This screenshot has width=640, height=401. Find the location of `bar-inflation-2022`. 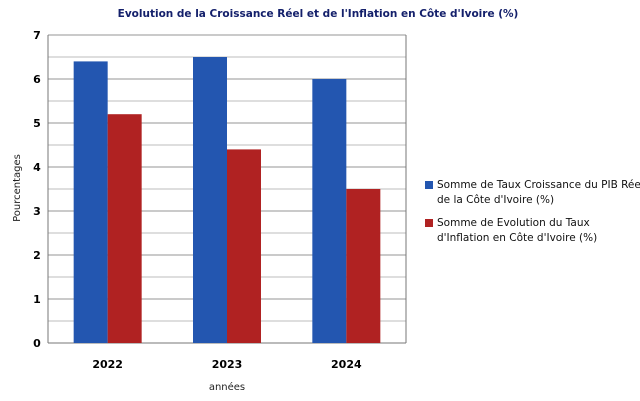

bar-inflation-2022 is located at coordinates (124, 228).